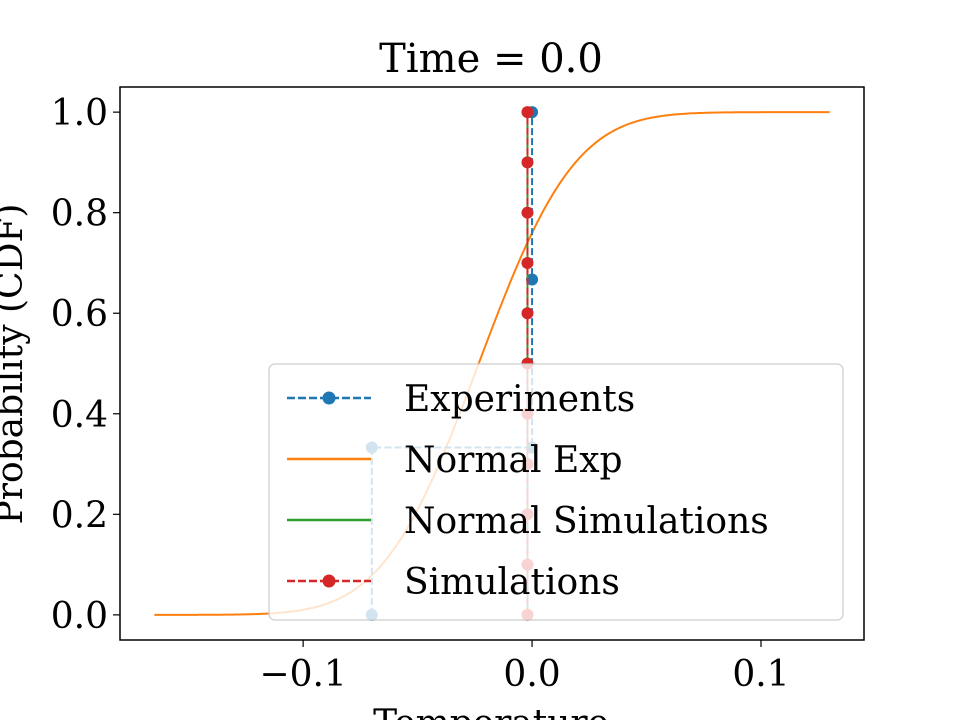  Describe the element at coordinates (79, 616) in the screenshot. I see `y-tick-label-0: 0.0` at that location.